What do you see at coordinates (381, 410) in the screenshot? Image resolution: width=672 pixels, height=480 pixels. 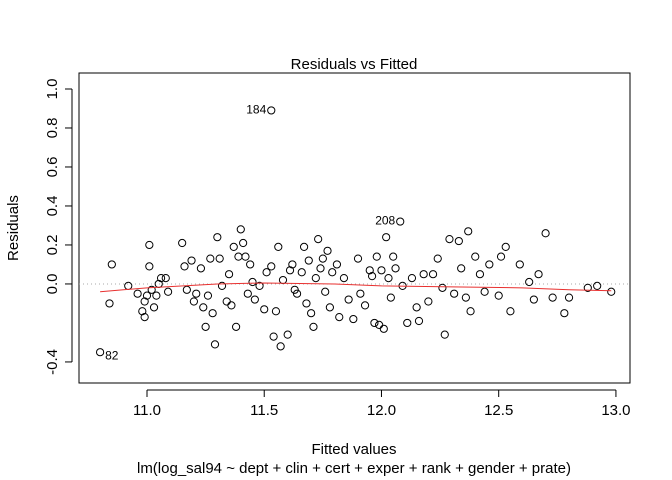 I see `x-tick-label: 12.0` at bounding box center [381, 410].